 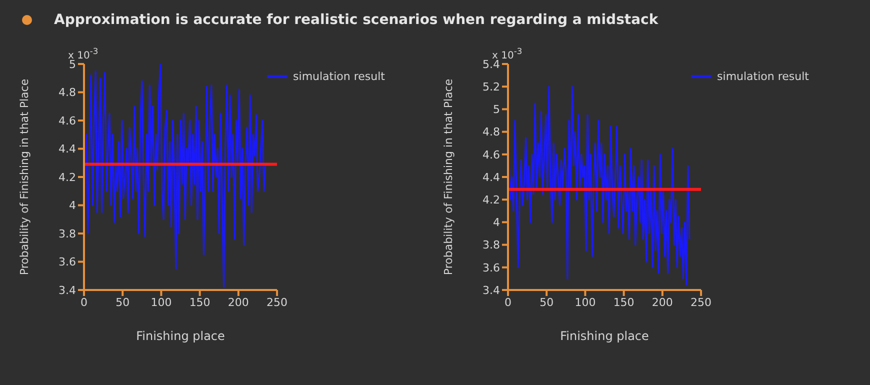 I want to click on line-series, so click(x=599, y=186).